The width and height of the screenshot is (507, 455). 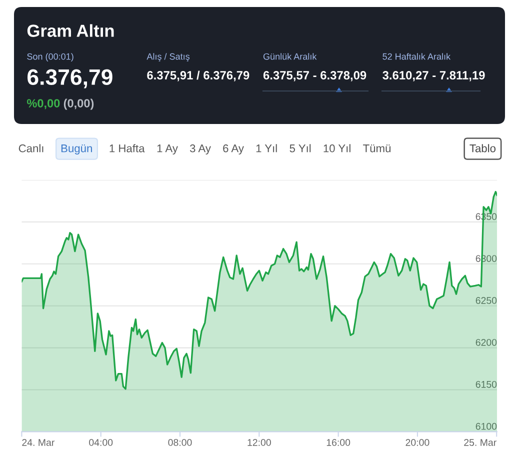 What do you see at coordinates (31, 148) in the screenshot?
I see `text: Canlı` at bounding box center [31, 148].